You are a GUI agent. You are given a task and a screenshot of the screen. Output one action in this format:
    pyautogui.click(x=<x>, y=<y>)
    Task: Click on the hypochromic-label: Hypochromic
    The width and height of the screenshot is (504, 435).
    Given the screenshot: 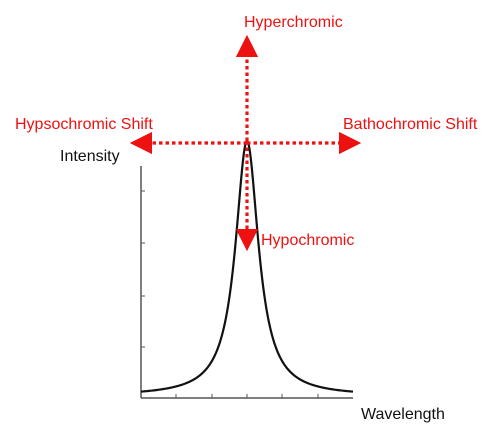 What is the action you would take?
    pyautogui.click(x=308, y=240)
    